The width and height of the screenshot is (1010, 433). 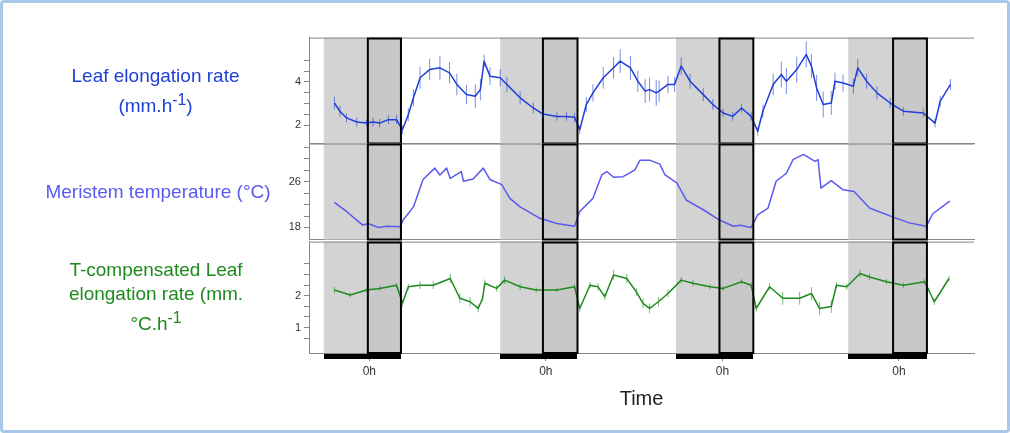 I want to click on y-tick-label: 1, so click(x=297, y=326).